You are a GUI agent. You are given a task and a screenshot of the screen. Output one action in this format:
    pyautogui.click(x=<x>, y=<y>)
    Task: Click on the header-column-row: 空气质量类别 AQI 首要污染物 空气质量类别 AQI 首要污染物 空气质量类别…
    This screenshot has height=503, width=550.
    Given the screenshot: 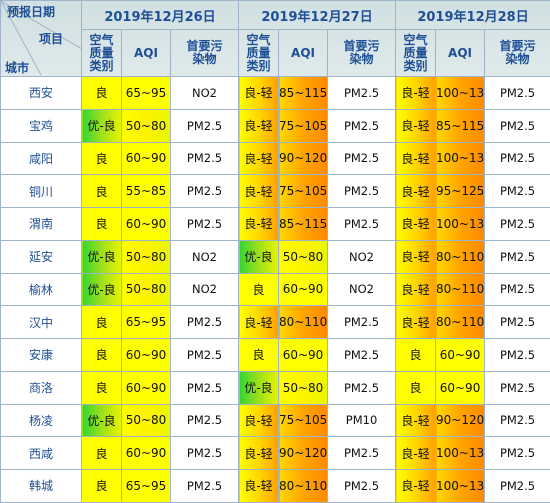 What is the action you would take?
    pyautogui.click(x=275, y=53)
    